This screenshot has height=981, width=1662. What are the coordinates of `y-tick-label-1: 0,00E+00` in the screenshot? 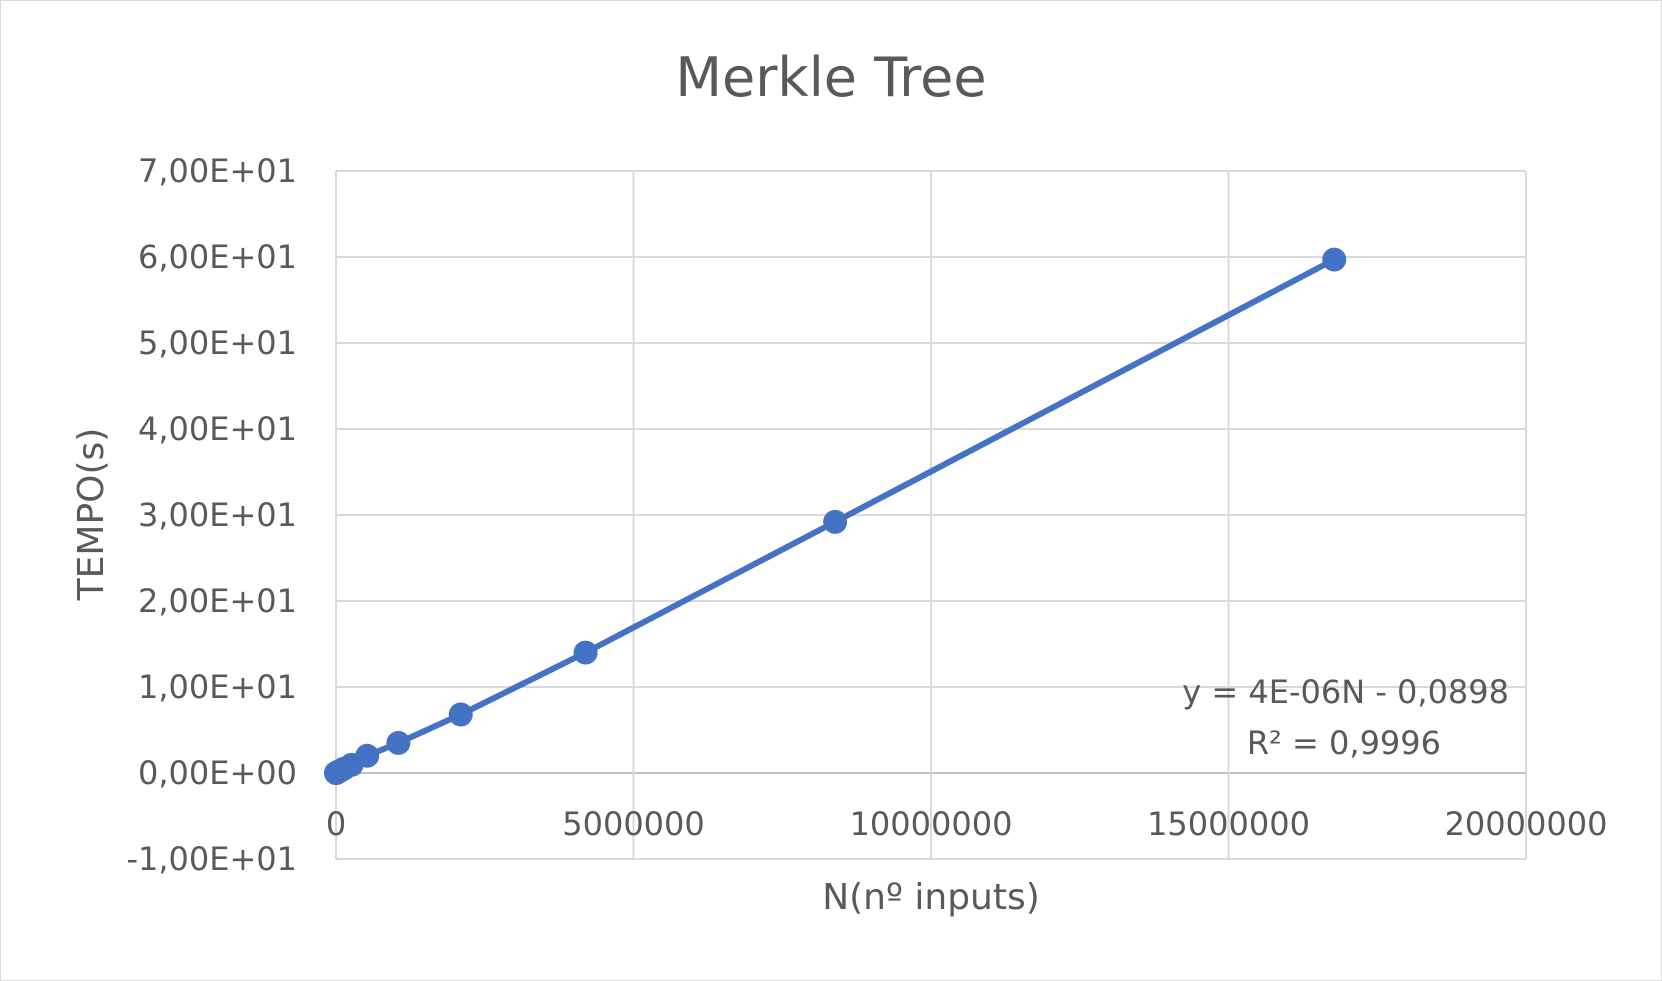 It's located at (217, 773).